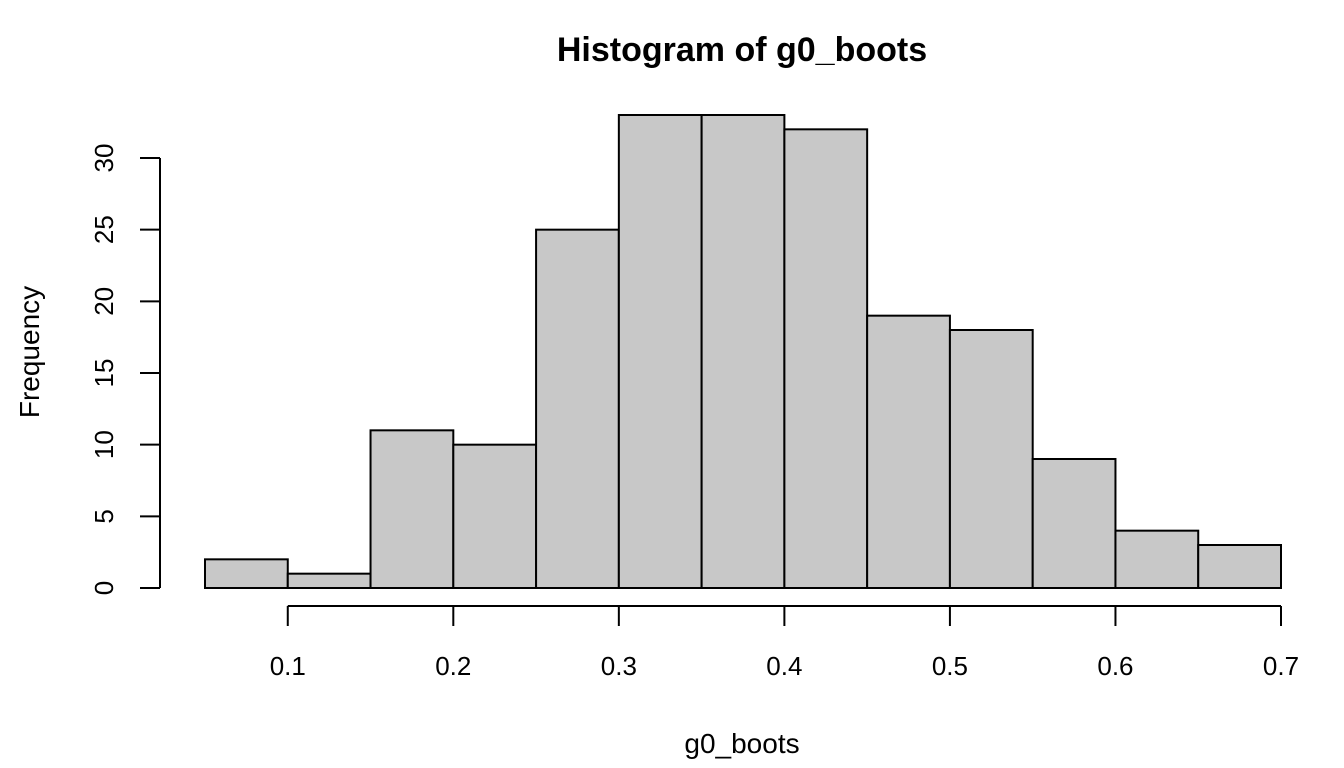  I want to click on y-tick-label: 25, so click(104, 229).